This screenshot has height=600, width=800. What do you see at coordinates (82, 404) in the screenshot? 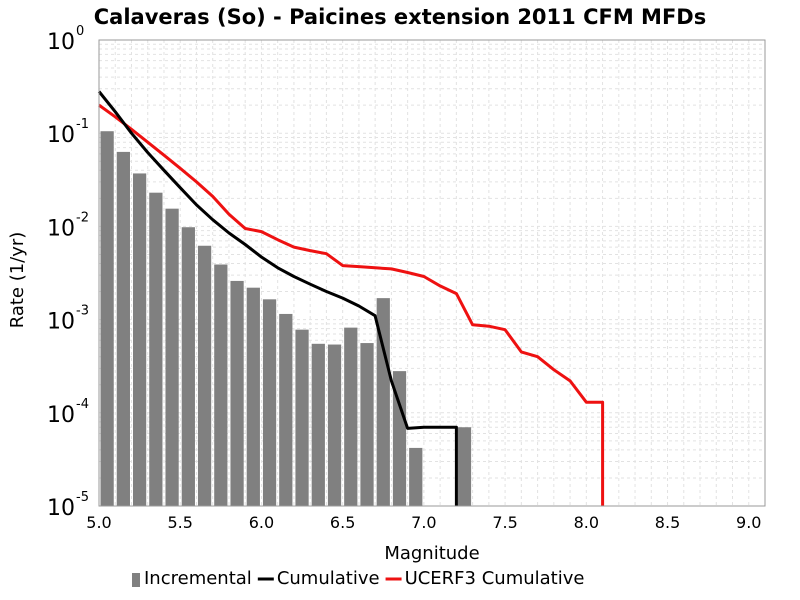
I see `y-tick-exponent: -4` at bounding box center [82, 404].